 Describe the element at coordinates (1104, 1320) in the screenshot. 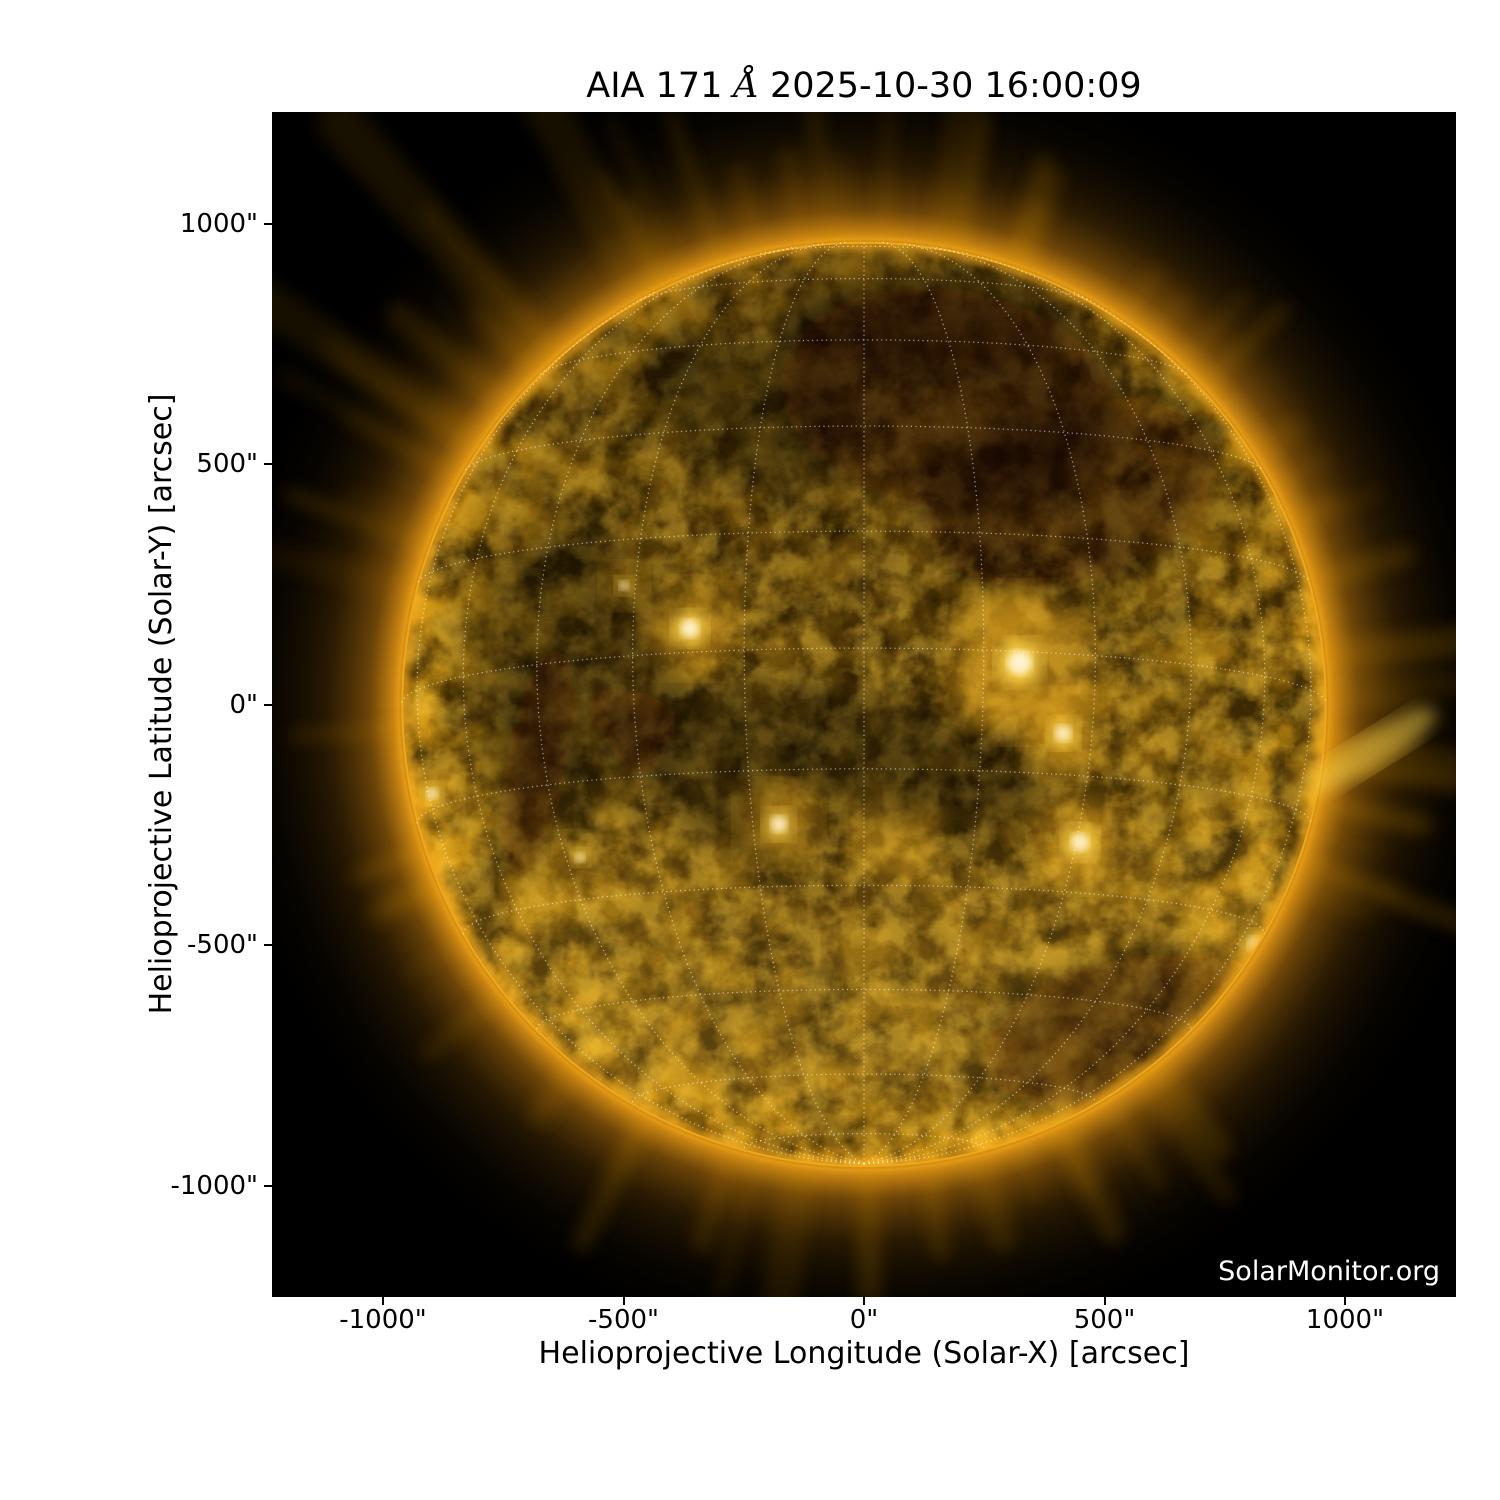

I see `x-tick-label: 500"` at that location.